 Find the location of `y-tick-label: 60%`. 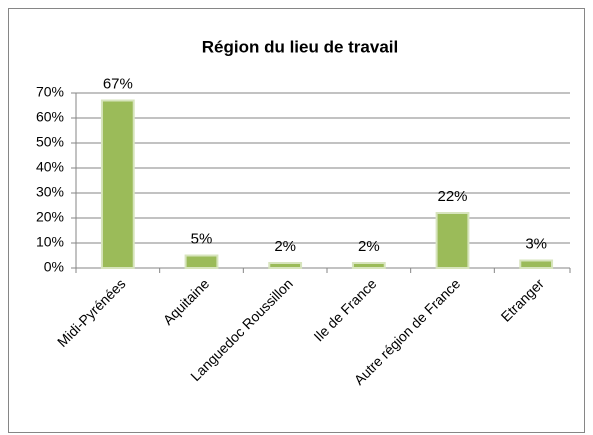

y-tick-label: 60% is located at coordinates (50, 117).